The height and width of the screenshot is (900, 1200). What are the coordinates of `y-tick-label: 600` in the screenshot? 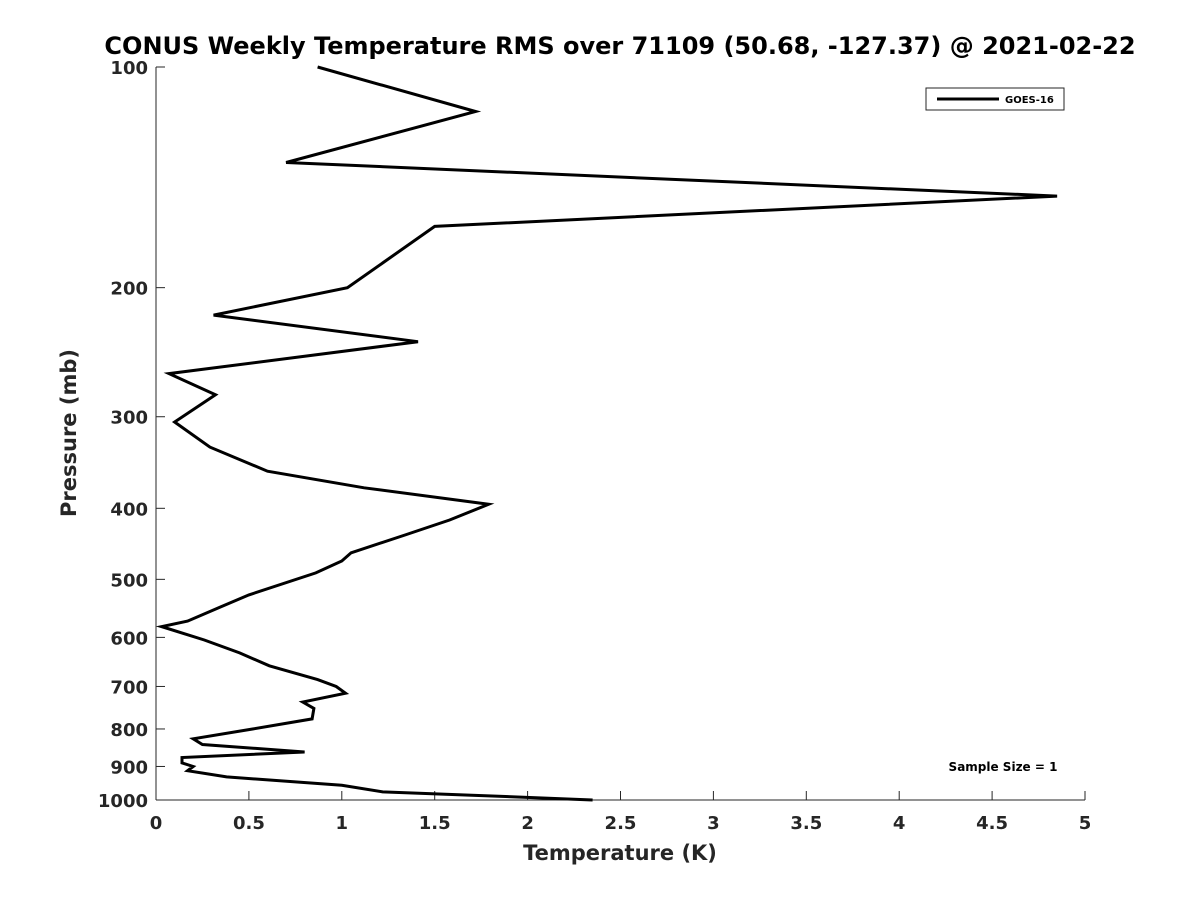 It's located at (129, 638).